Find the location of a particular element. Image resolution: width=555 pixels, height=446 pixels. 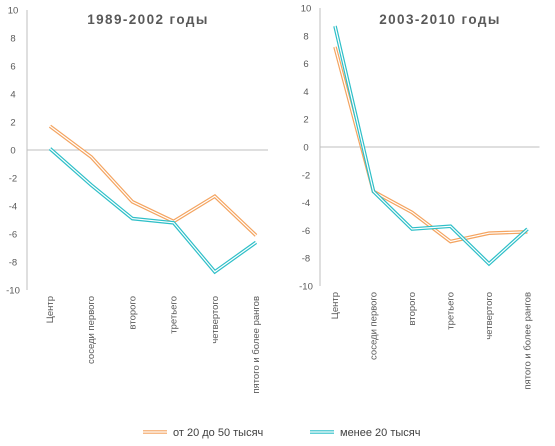

chart-title: 1989-2002 годы is located at coordinates (148, 19).